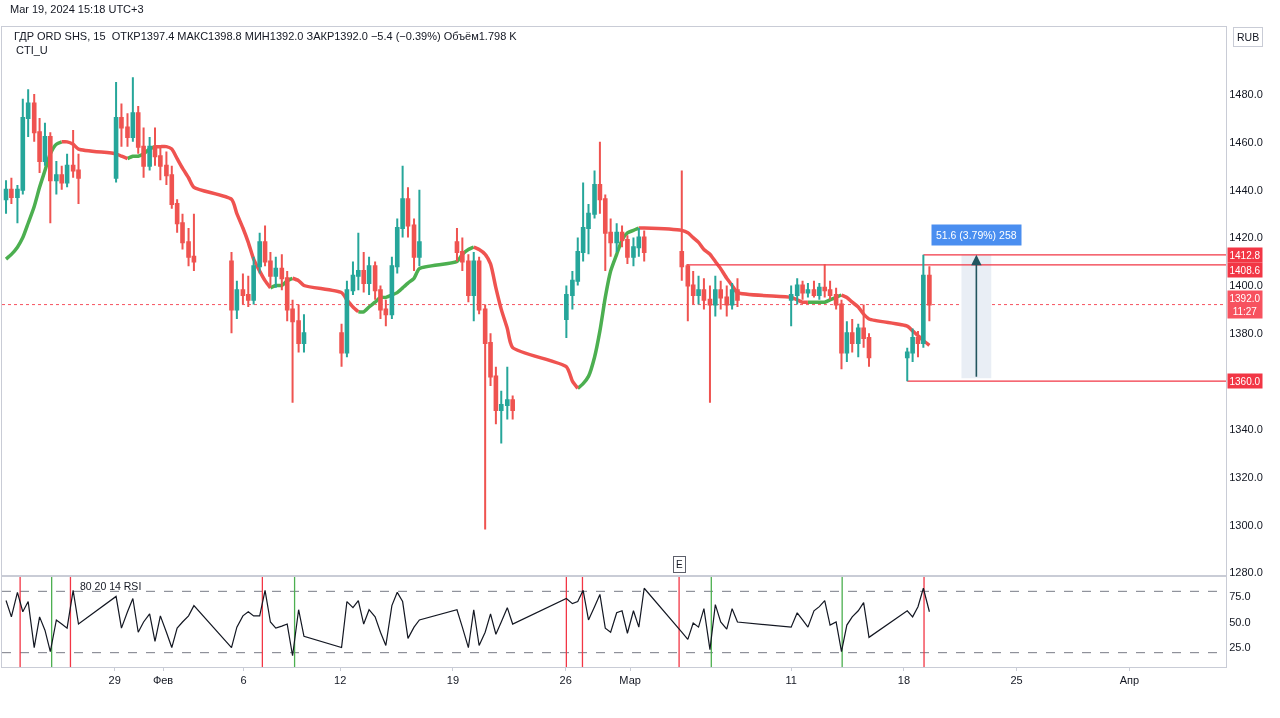 The height and width of the screenshot is (718, 1280). What do you see at coordinates (77, 9) in the screenshot?
I see `text: Mar 19, 2024 15:18 UTC+3` at bounding box center [77, 9].